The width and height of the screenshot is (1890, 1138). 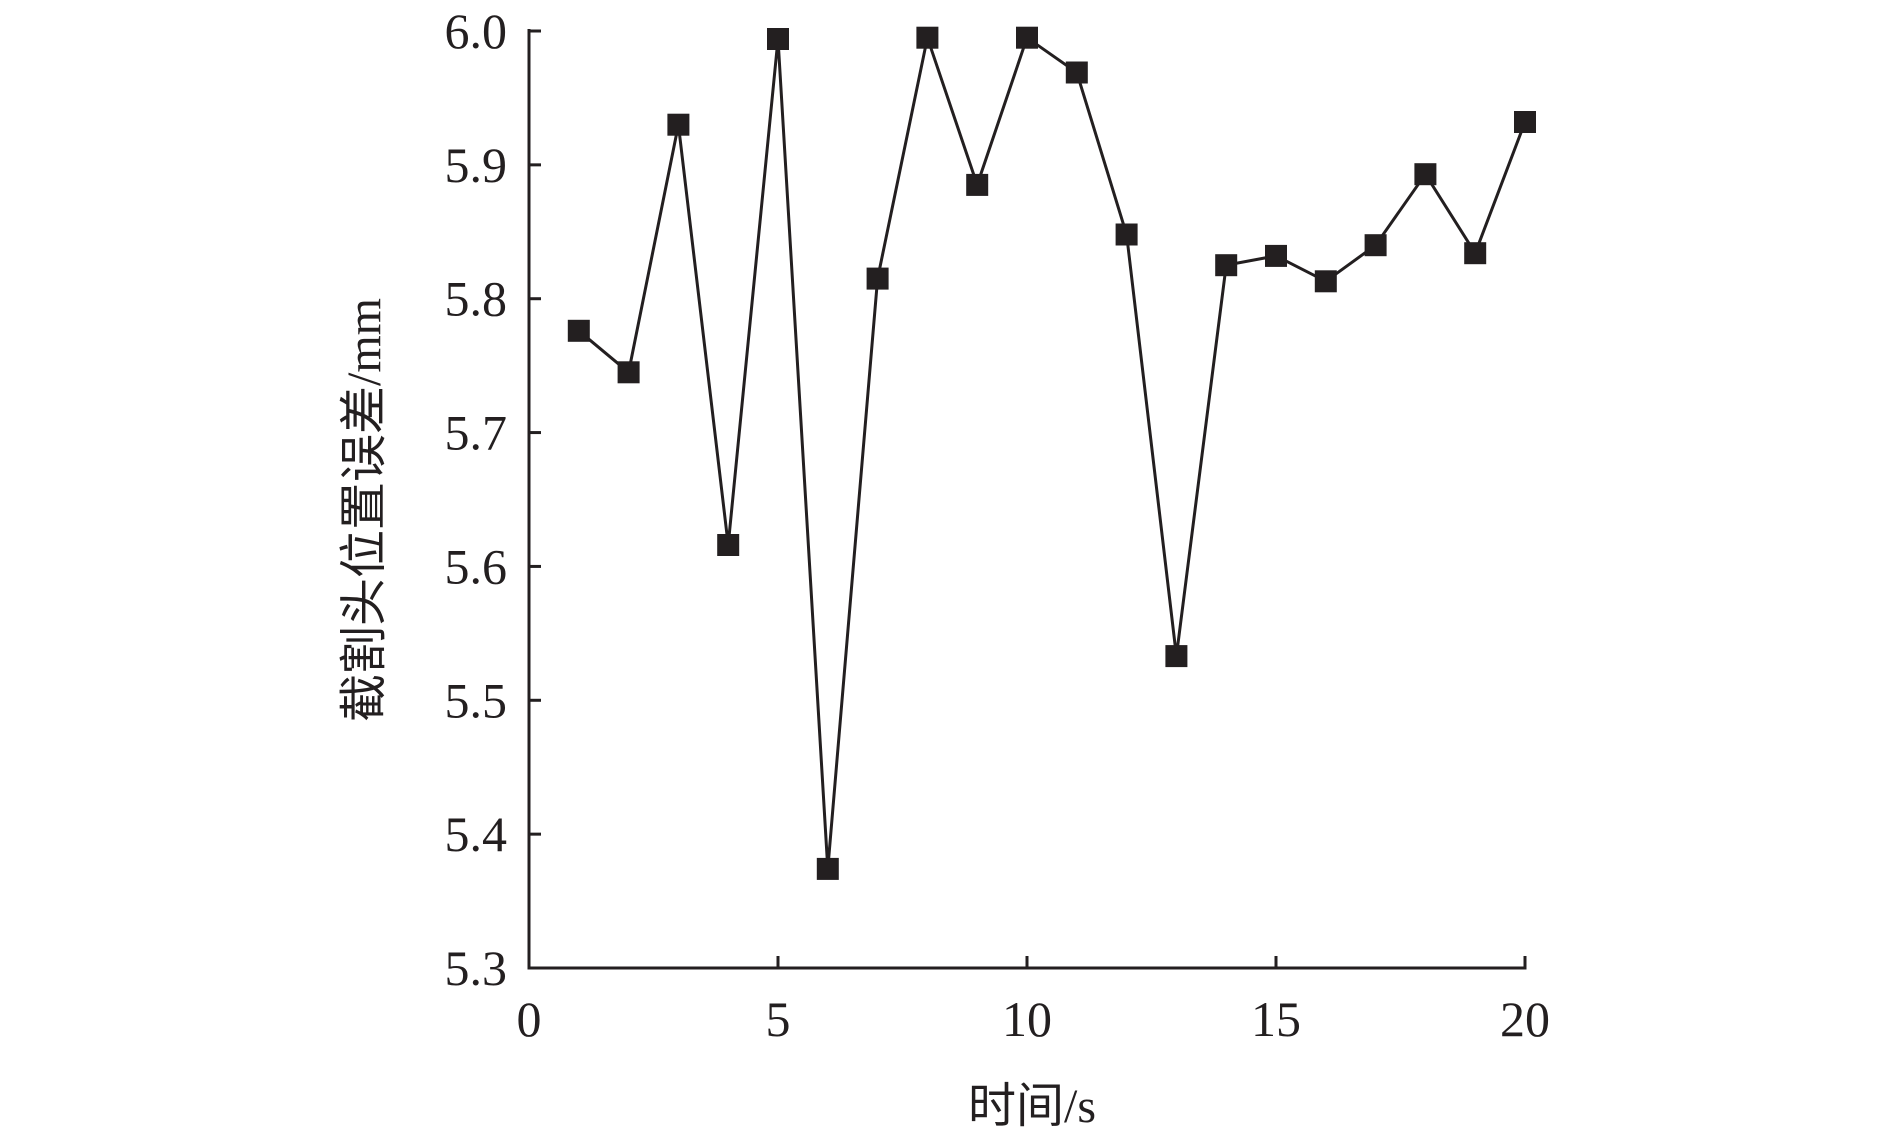 I want to click on x-tick-label: 20, so click(x=1525, y=1019).